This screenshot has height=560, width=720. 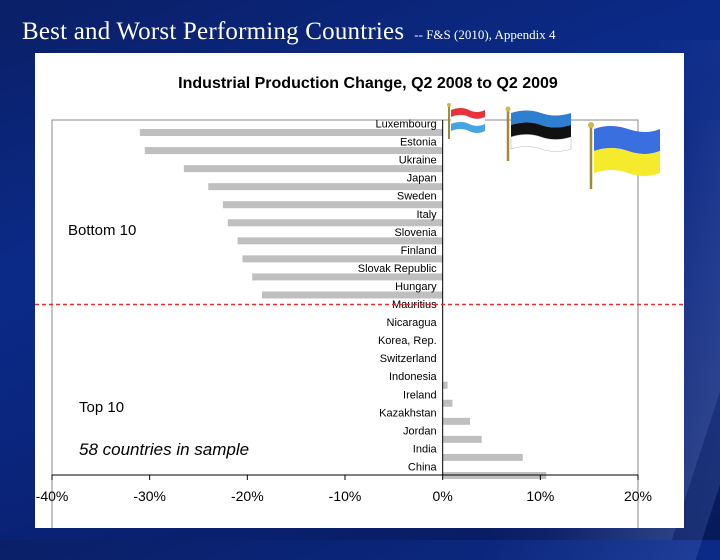 I want to click on bar-finland, so click(x=342, y=259).